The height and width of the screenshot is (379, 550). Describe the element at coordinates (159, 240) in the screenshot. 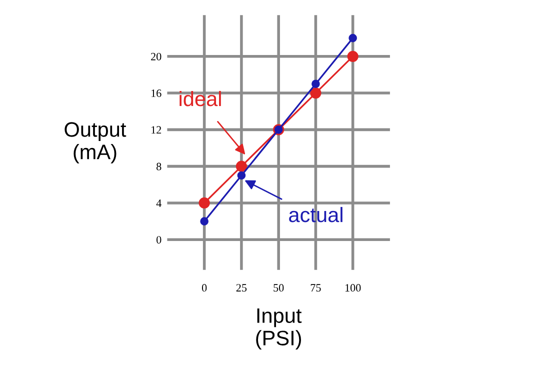

I see `y-tick-label: 0` at that location.